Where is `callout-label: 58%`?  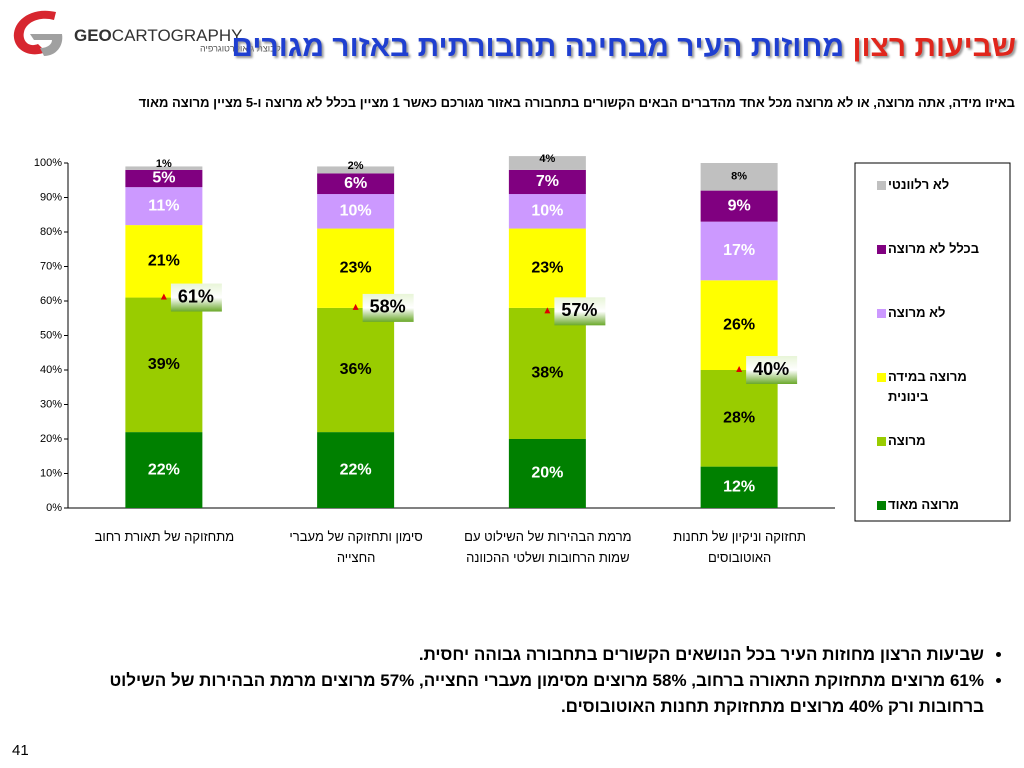
callout-label: 58% is located at coordinates (388, 307).